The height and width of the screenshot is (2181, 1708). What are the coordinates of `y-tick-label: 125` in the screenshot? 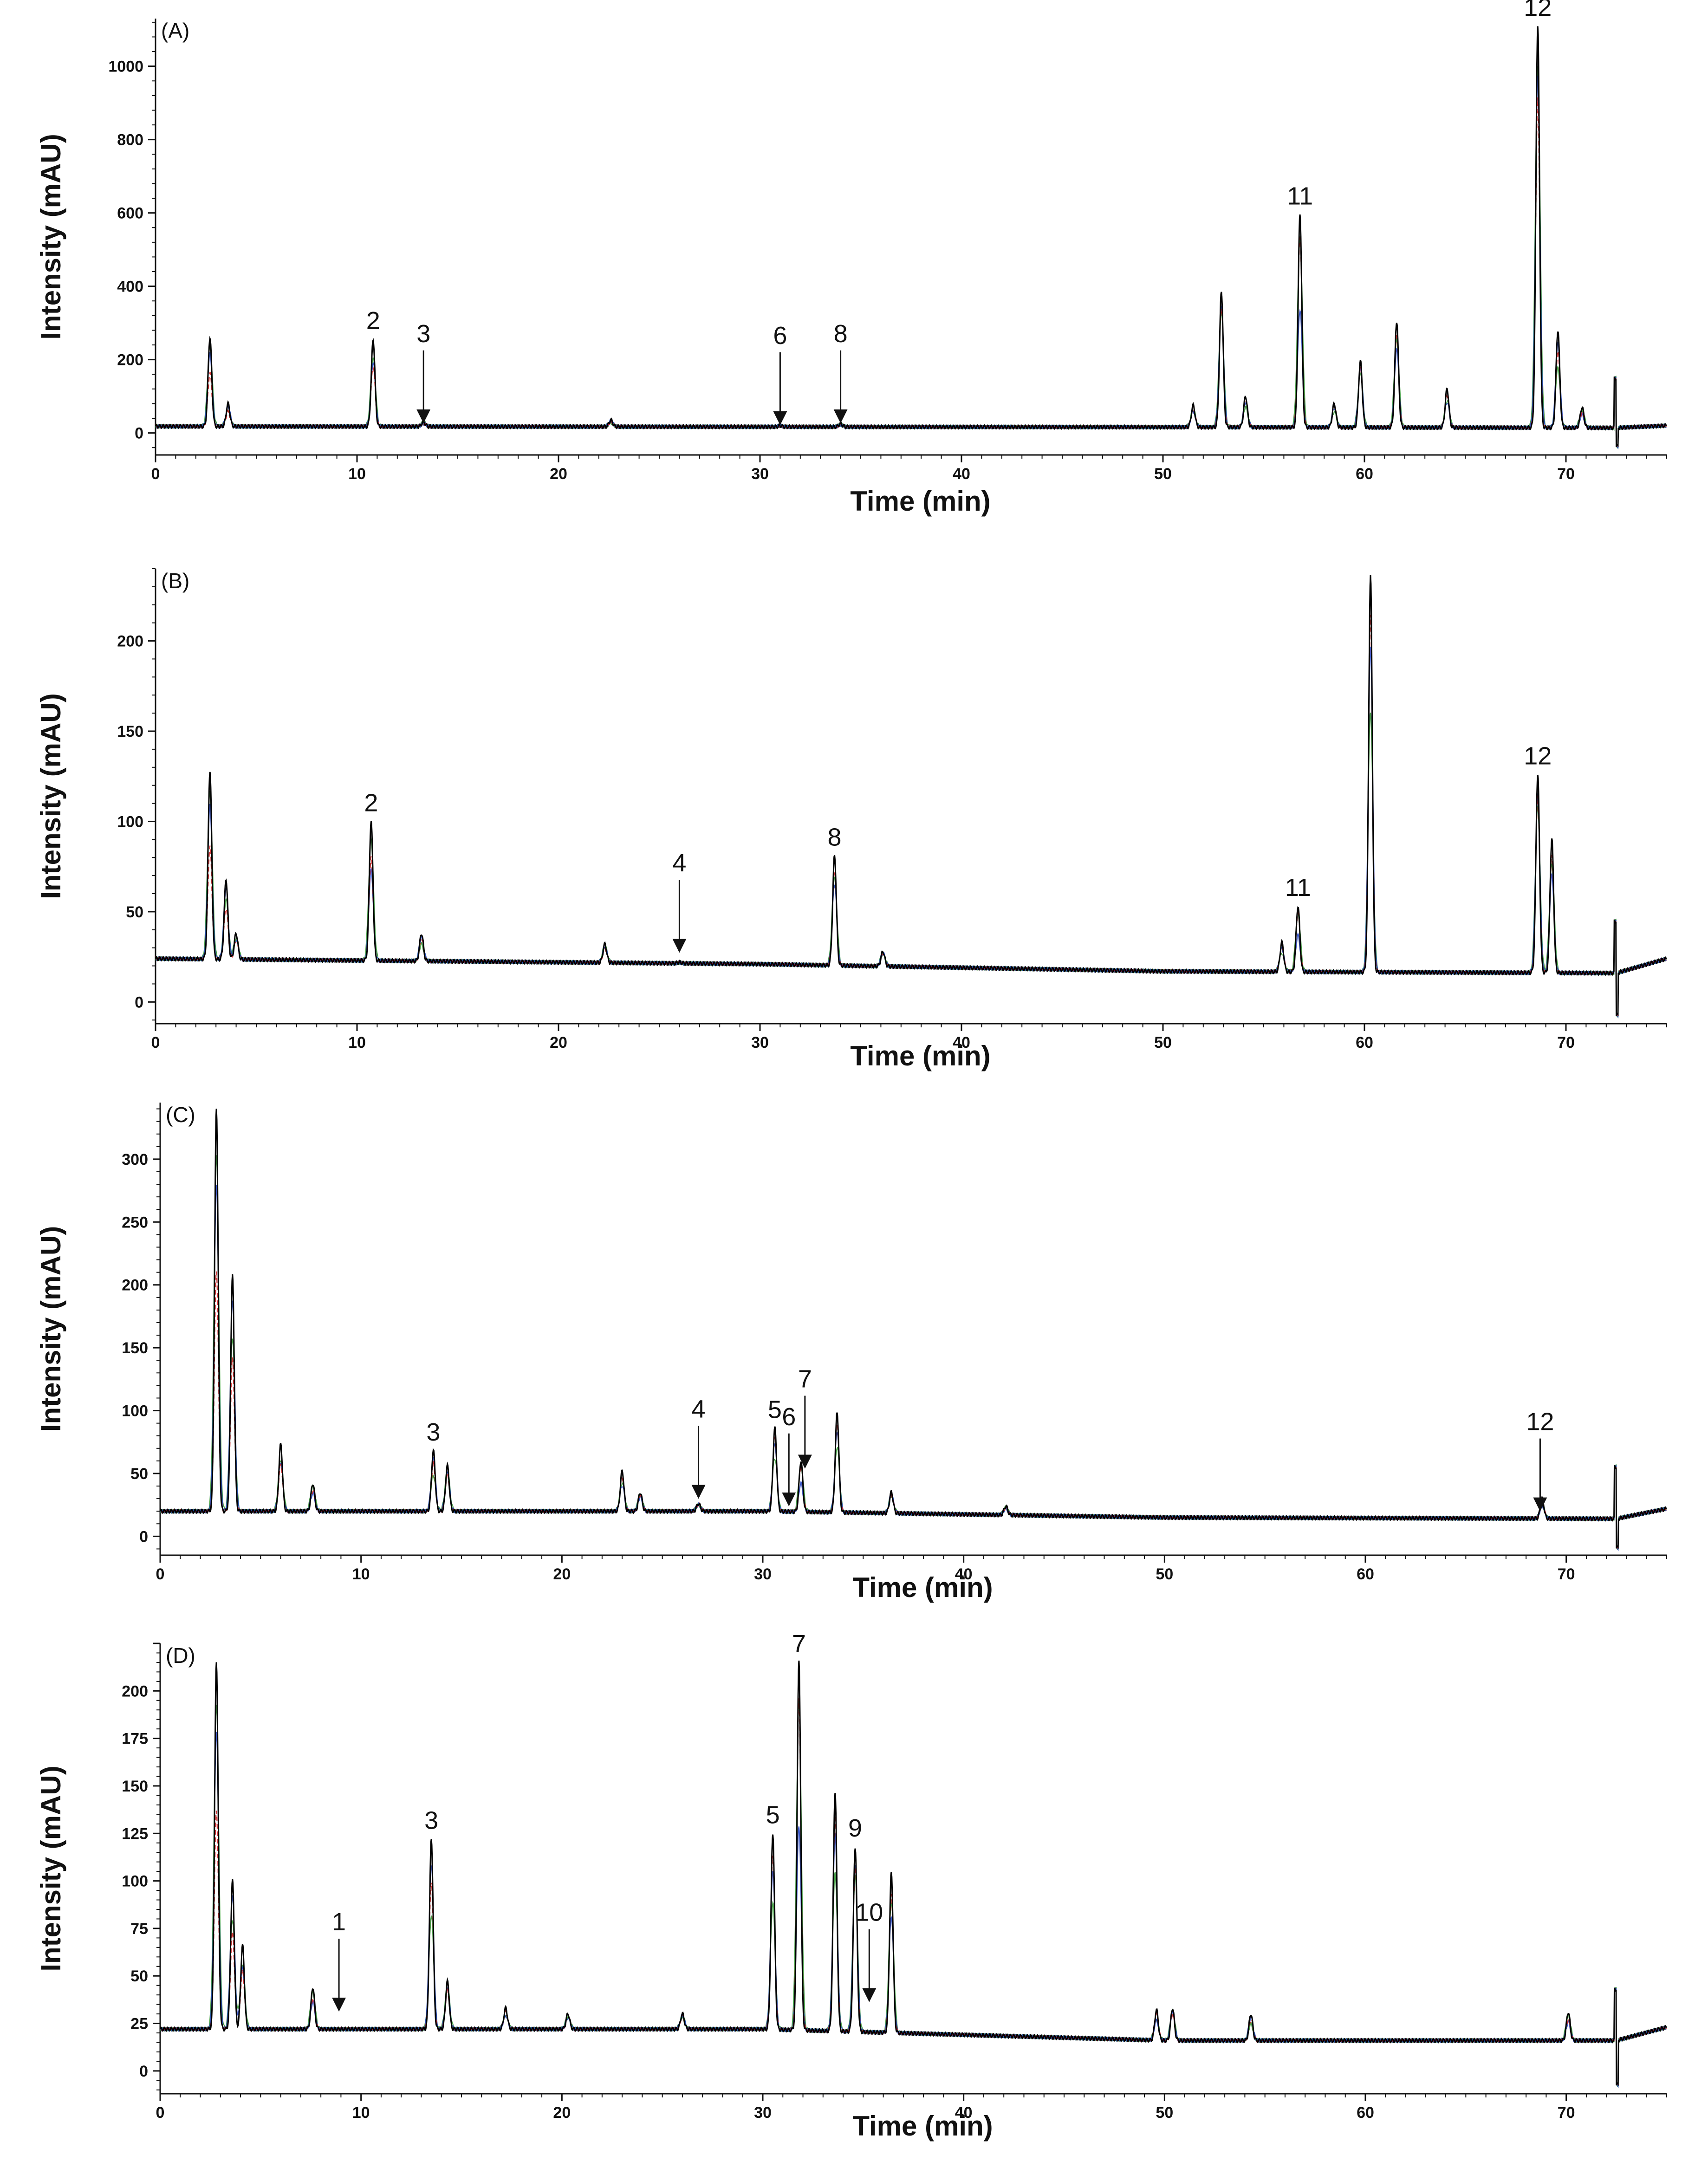 It's located at (135, 1834).